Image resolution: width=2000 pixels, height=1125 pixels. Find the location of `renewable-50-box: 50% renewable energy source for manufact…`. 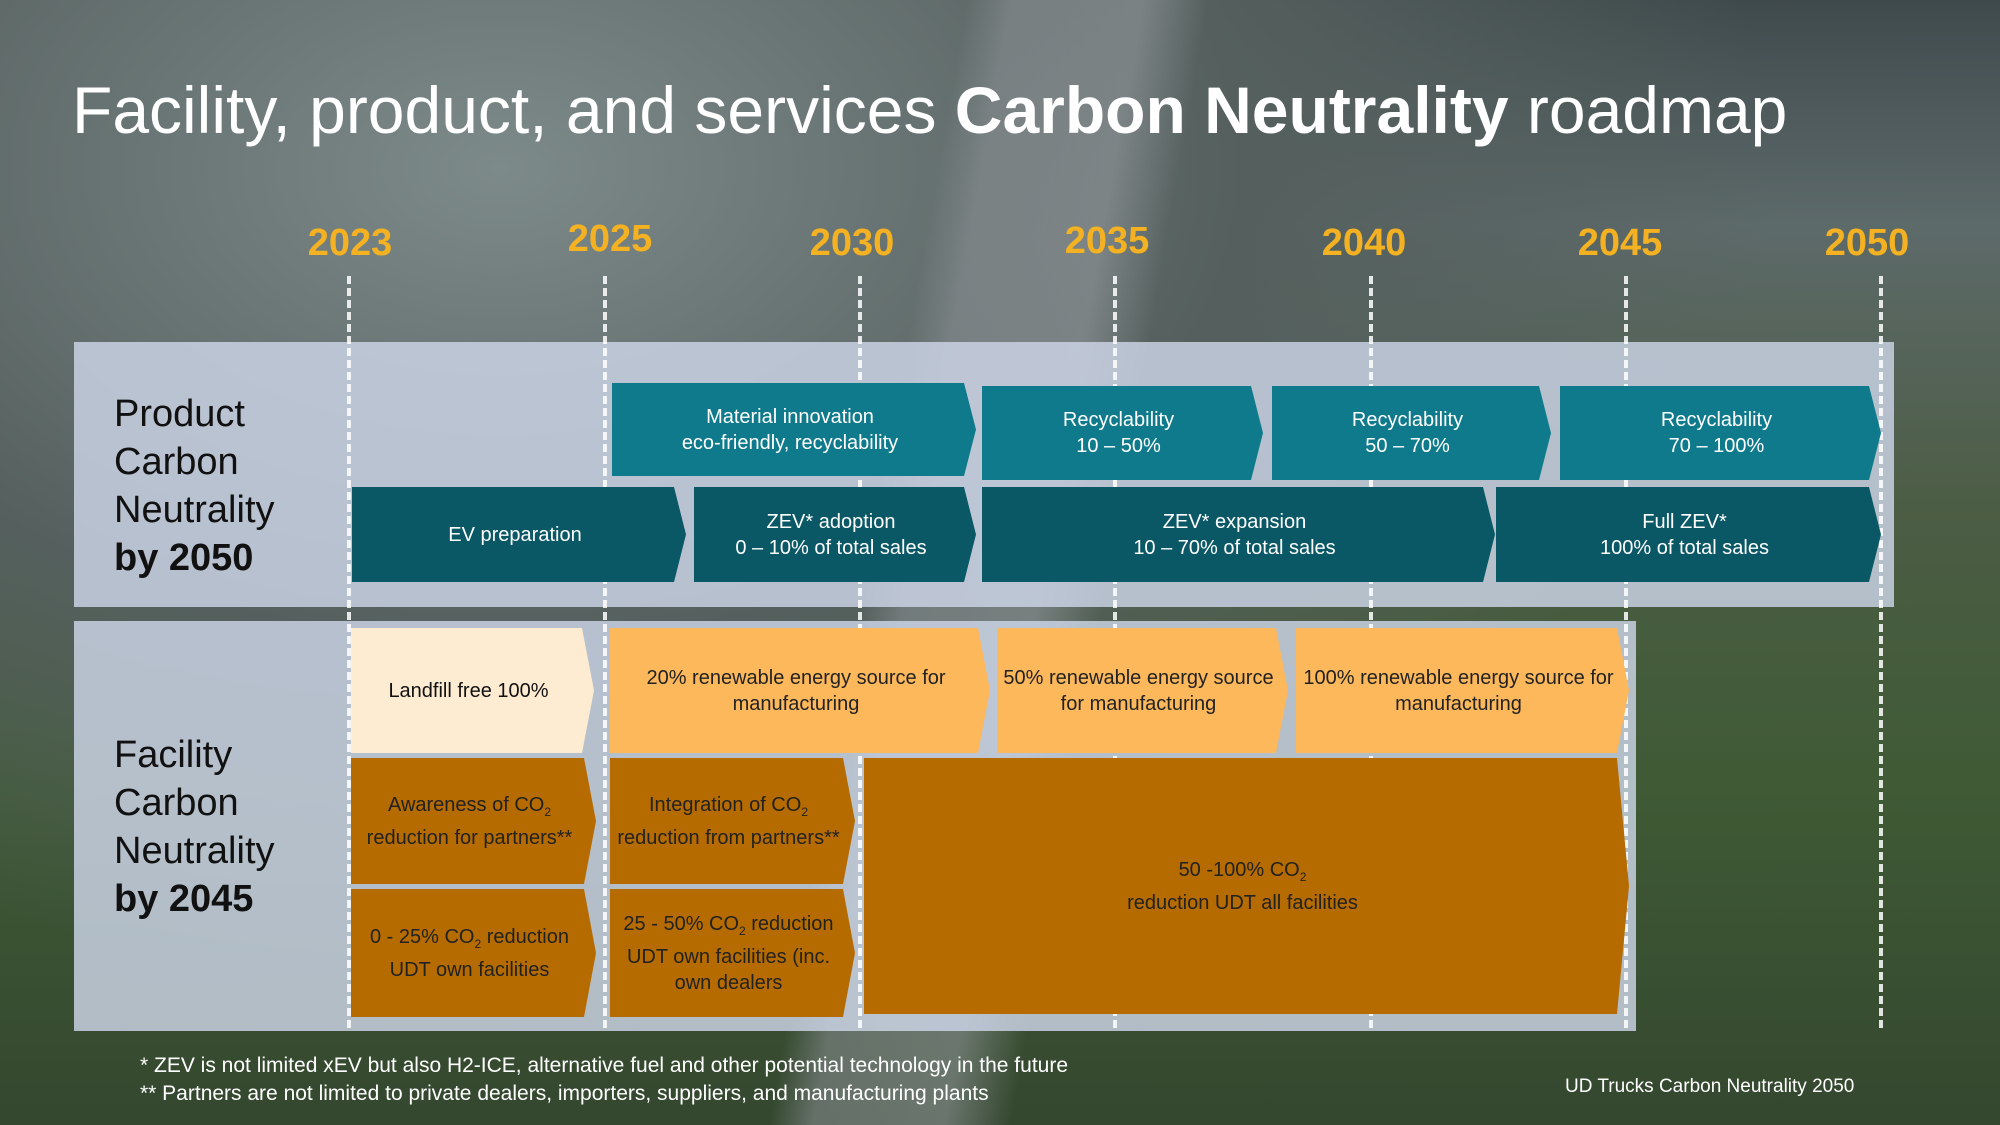

renewable-50-box: 50% renewable energy source for manufact… is located at coordinates (1142, 690).